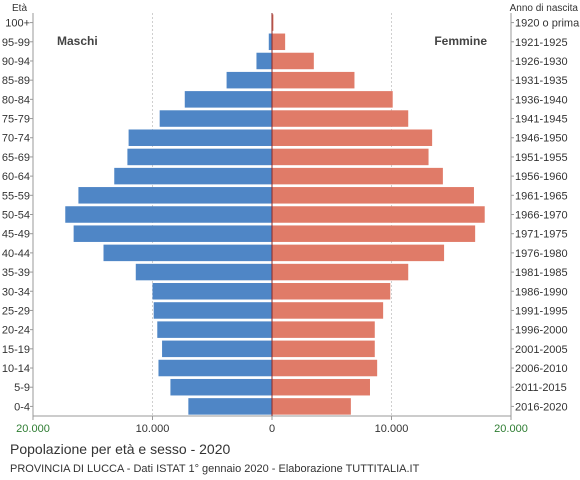 This screenshot has height=480, width=580. I want to click on birth-year-label: 1951-1955, so click(541, 158).